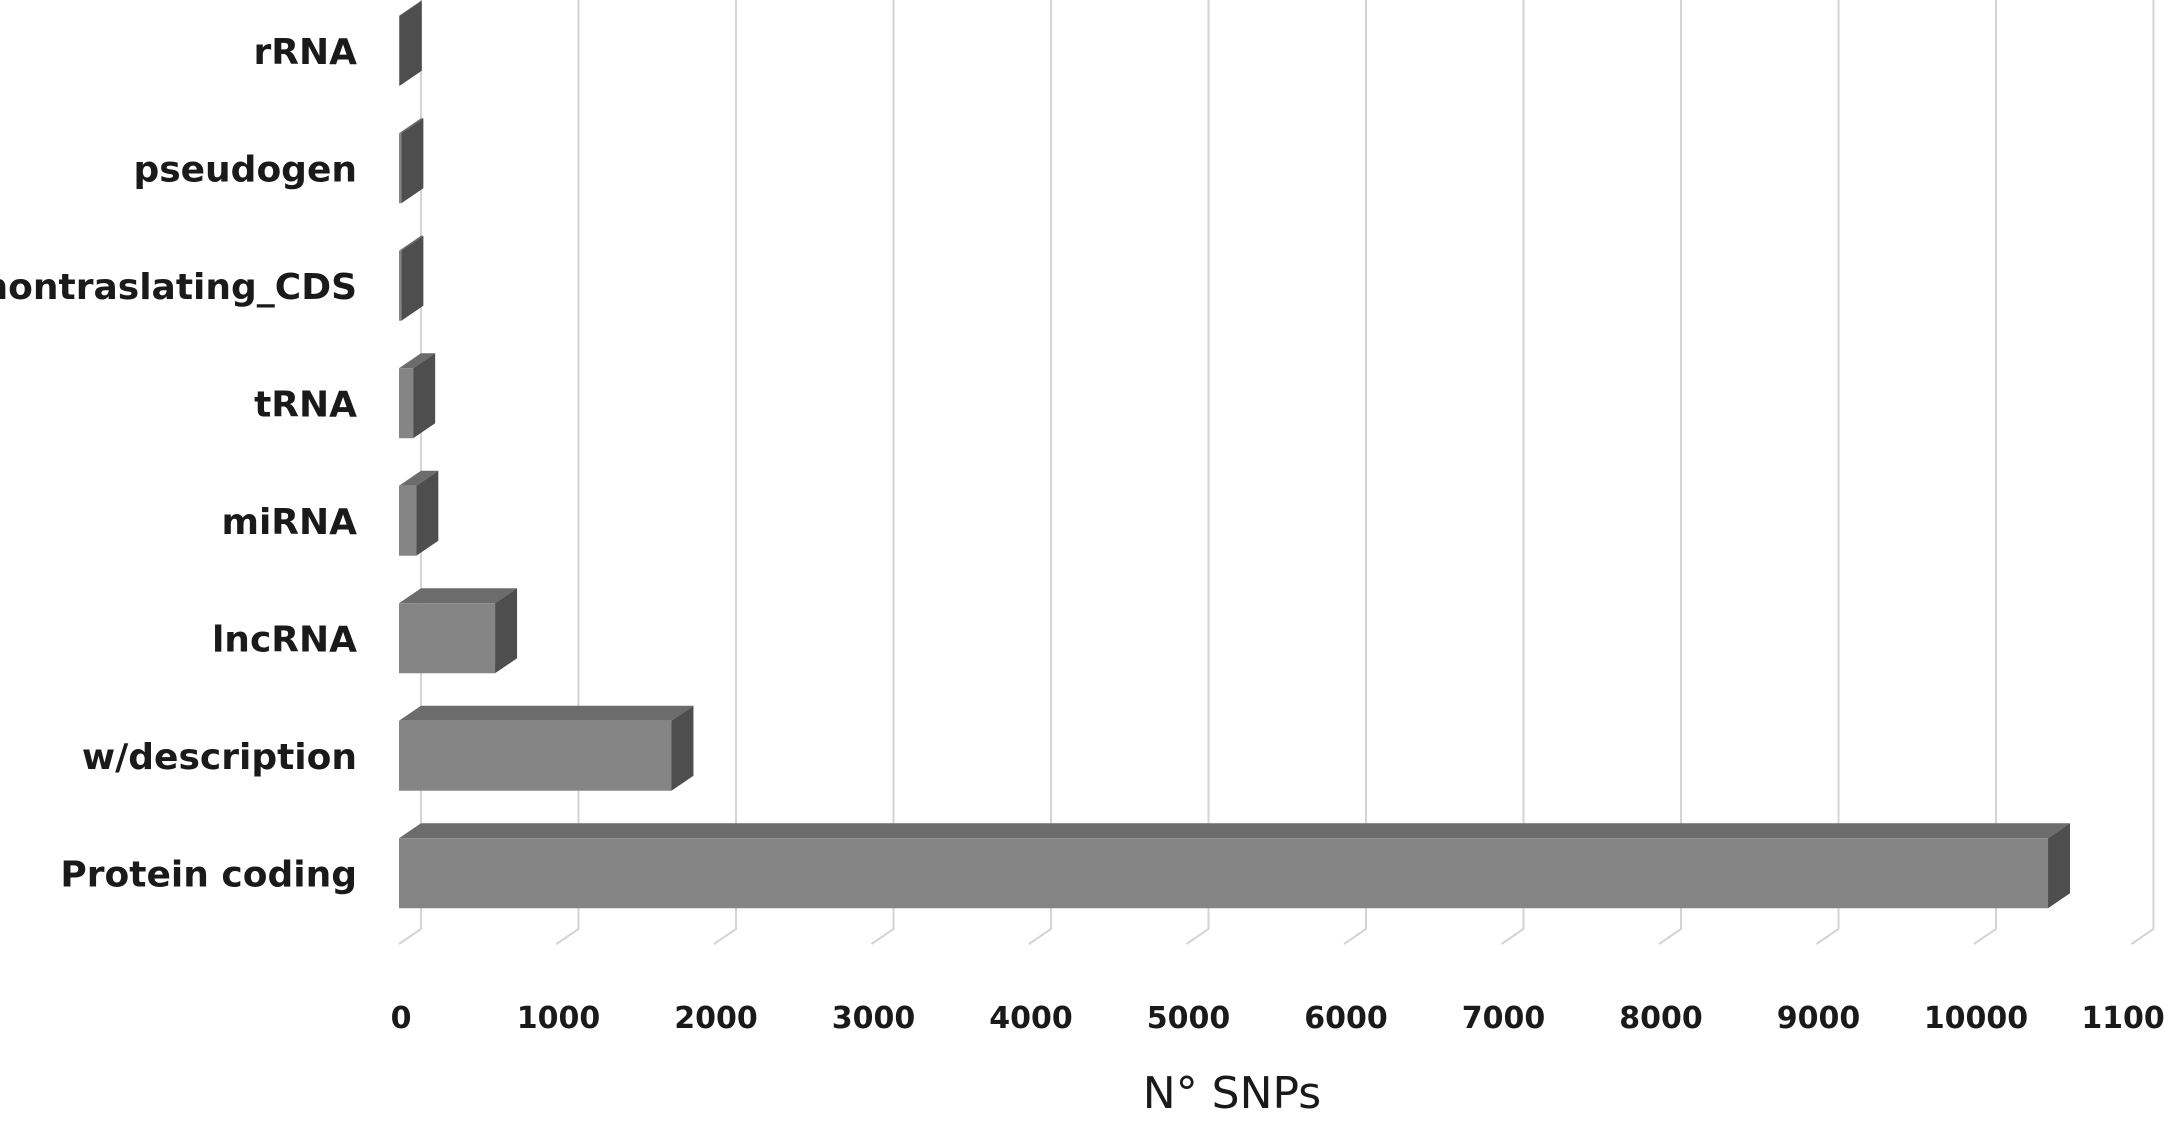 The height and width of the screenshot is (1126, 2165). What do you see at coordinates (1346, 1018) in the screenshot?
I see `x-tick-label-6000: 6000` at bounding box center [1346, 1018].